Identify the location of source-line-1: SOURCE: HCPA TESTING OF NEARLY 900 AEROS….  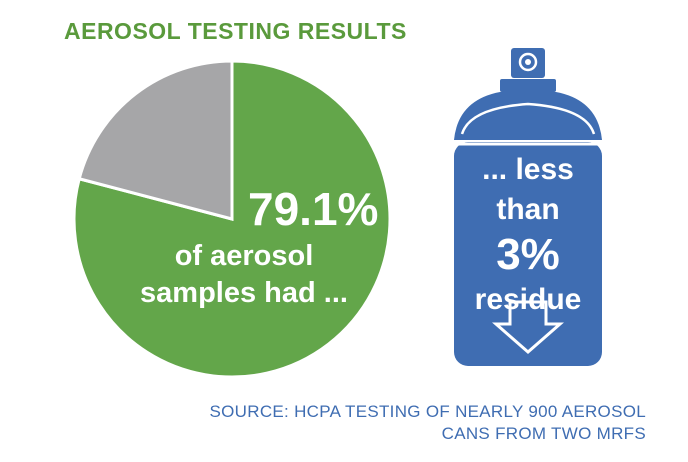
(427, 411).